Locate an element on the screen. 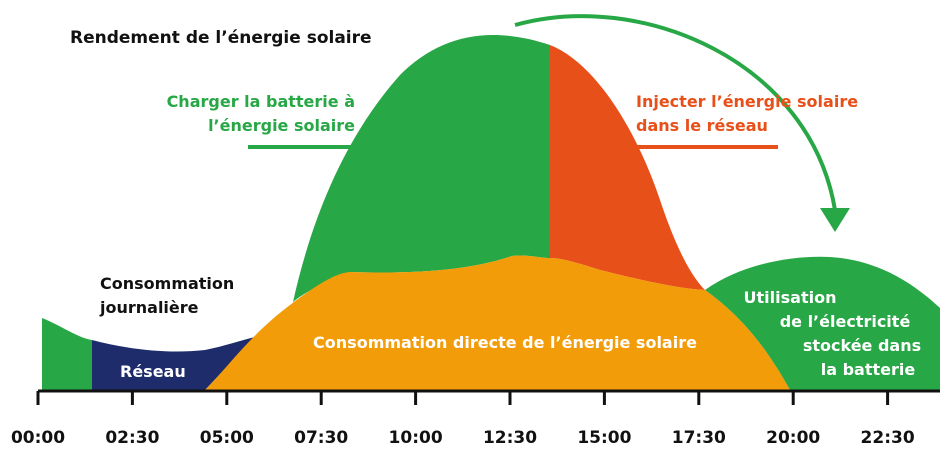 This screenshot has height=470, width=945. usage-label-line4: la batterie is located at coordinates (868, 369).